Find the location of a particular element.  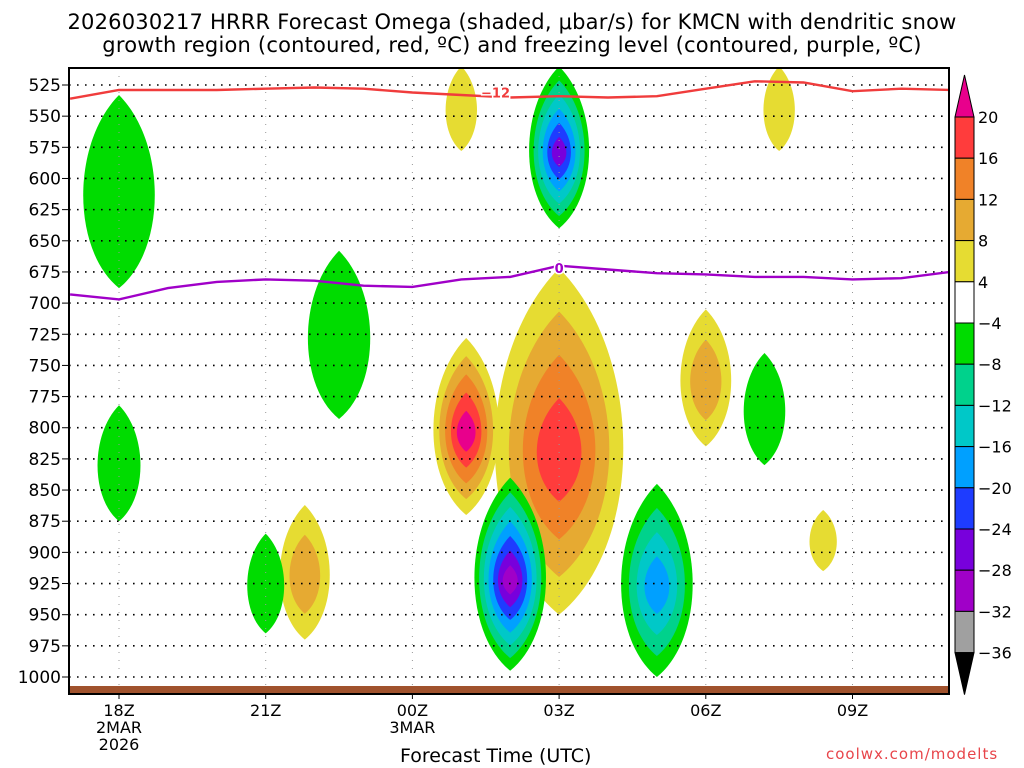

omega-lobe-subsidence-02Z-low is located at coordinates (510, 574).